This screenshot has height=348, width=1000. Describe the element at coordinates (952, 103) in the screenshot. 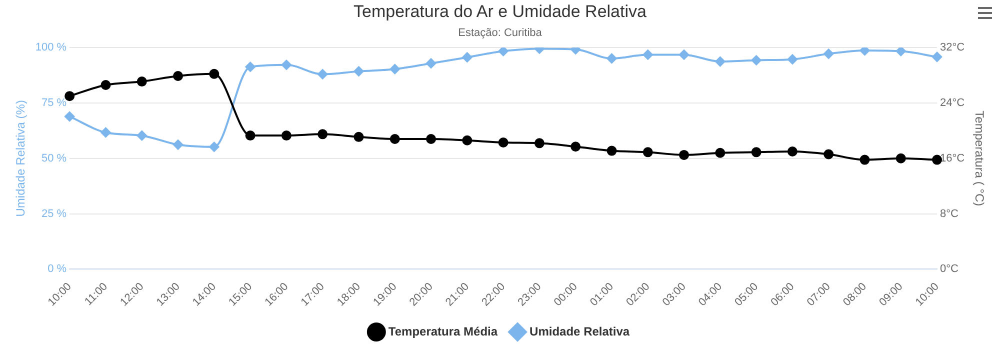

I see `y2-tick-label: 24°C` at that location.